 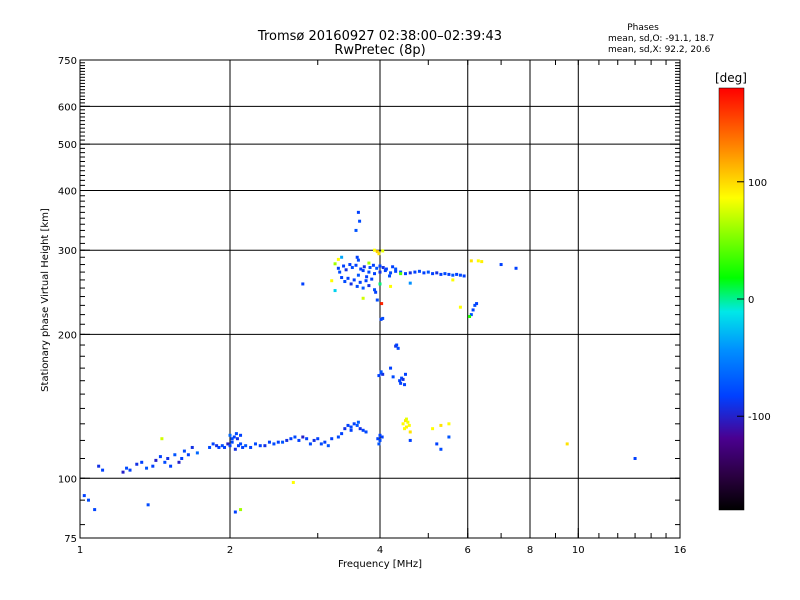 I want to click on chart-subtitle: RwPretec (8p), so click(x=379, y=50).